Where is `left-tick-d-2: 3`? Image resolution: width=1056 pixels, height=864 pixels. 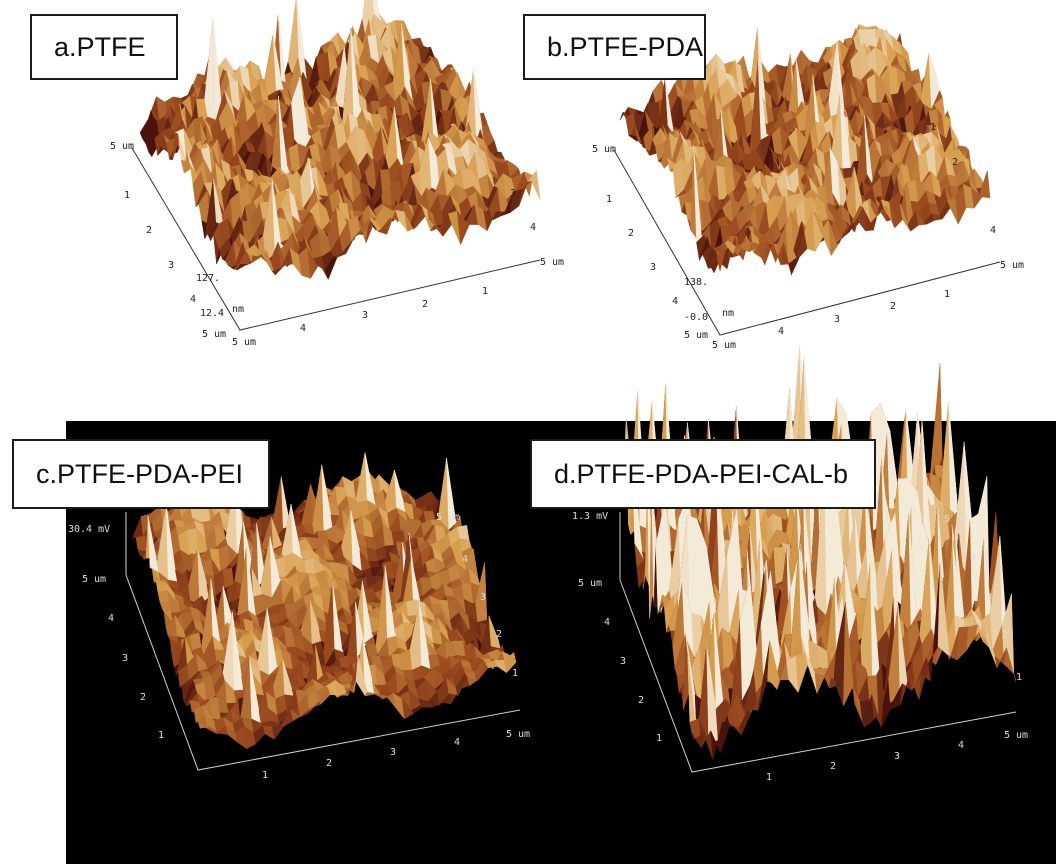
left-tick-d-2: 3 is located at coordinates (623, 661).